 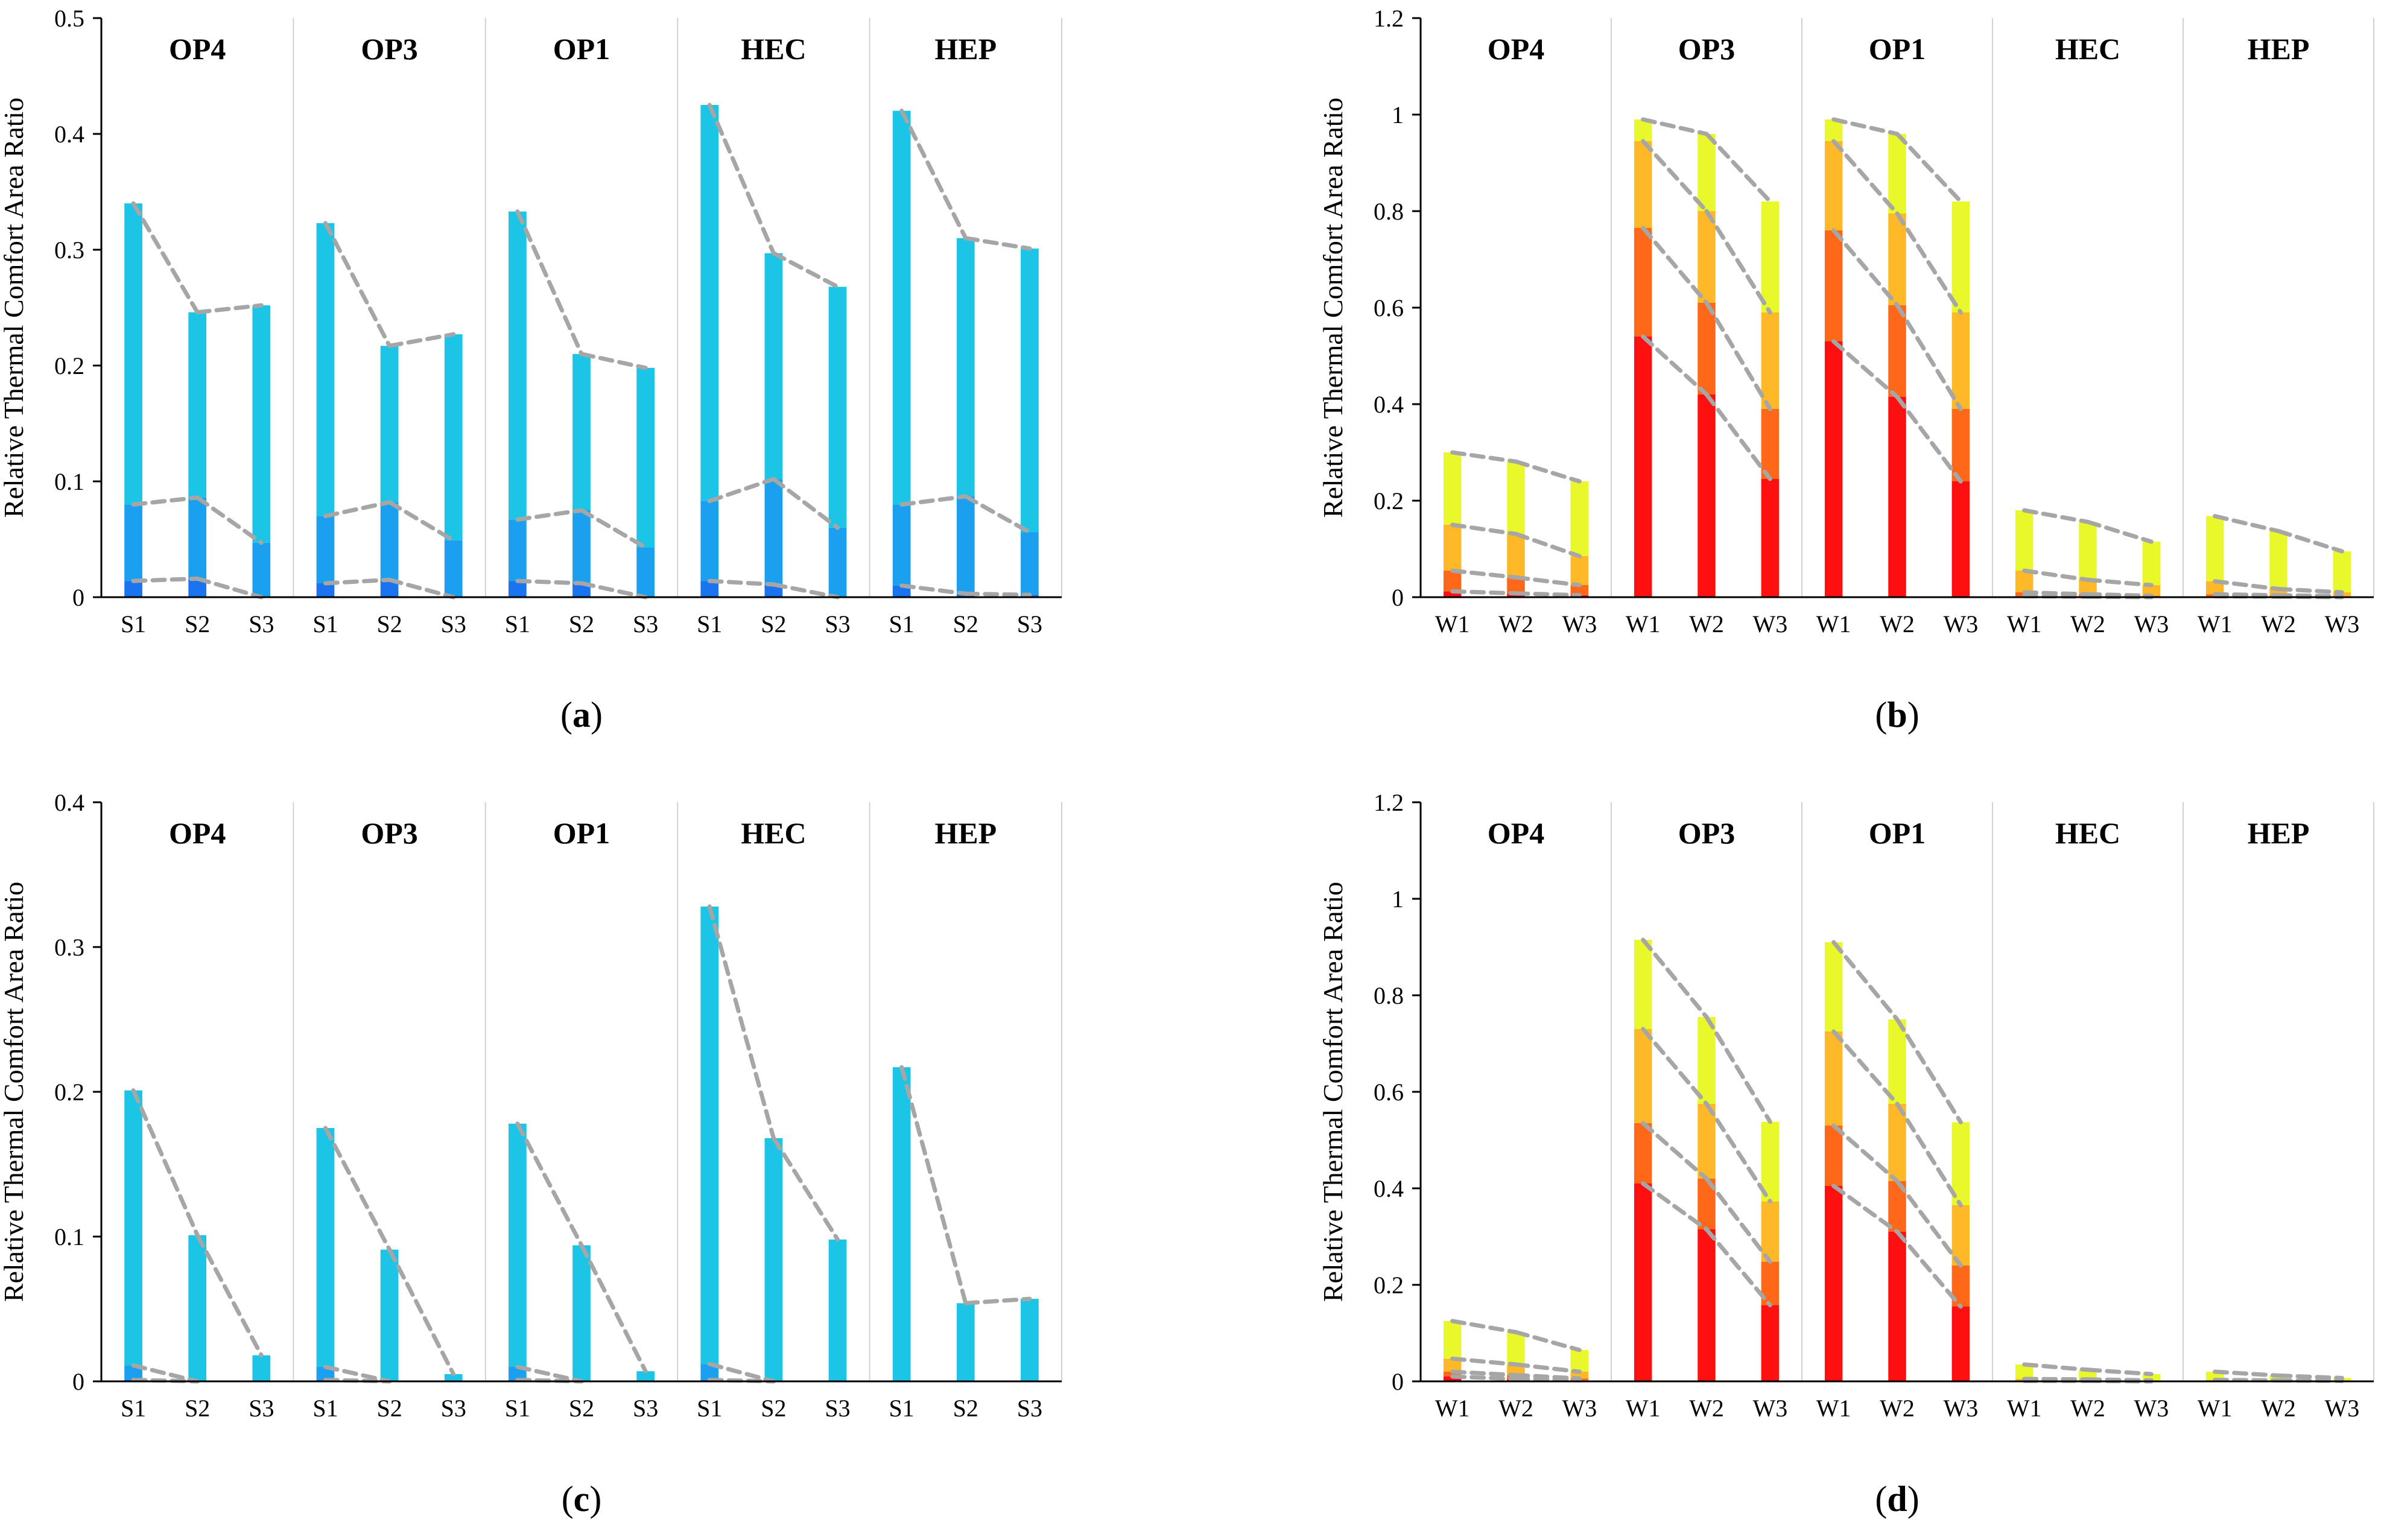 I want to click on caption-open-paren: (, so click(x=568, y=1499).